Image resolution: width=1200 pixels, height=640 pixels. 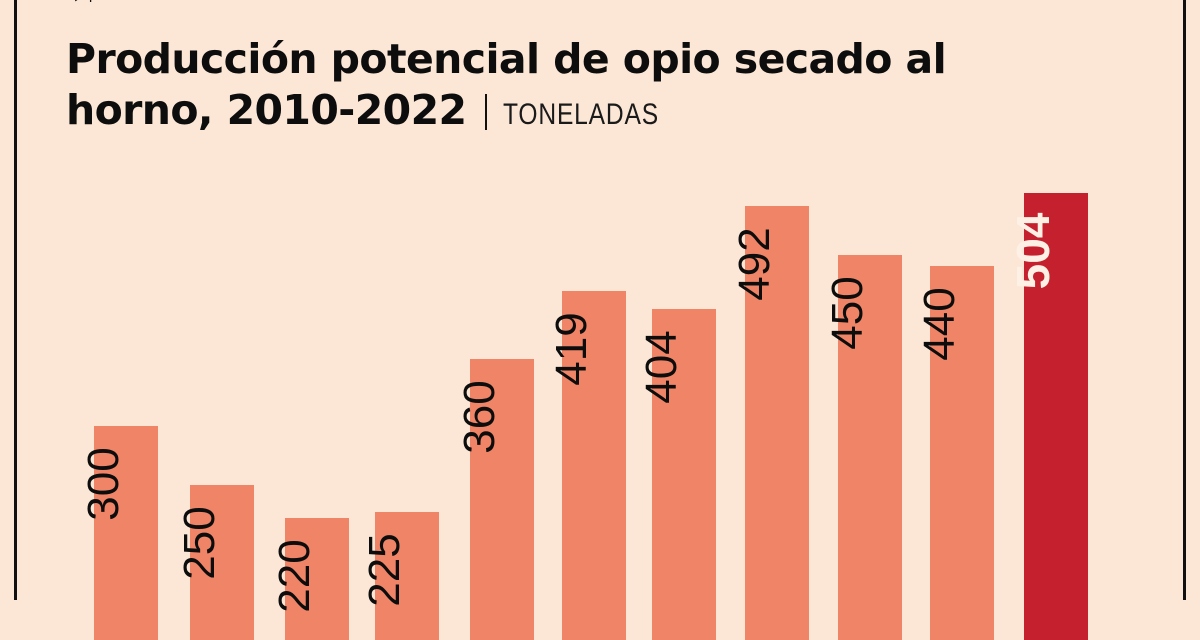 What do you see at coordinates (574, 1) in the screenshot?
I see `cropped-text-sliver: , |` at bounding box center [574, 1].